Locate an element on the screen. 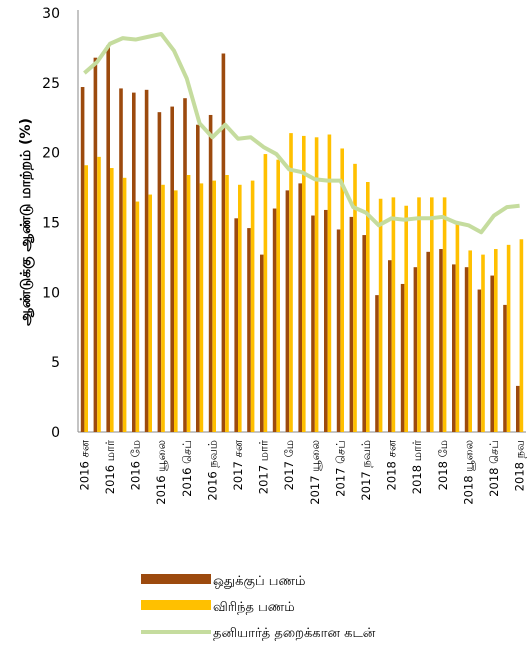 The width and height of the screenshot is (531, 647). y-tick-label: 30 is located at coordinates (51, 14).